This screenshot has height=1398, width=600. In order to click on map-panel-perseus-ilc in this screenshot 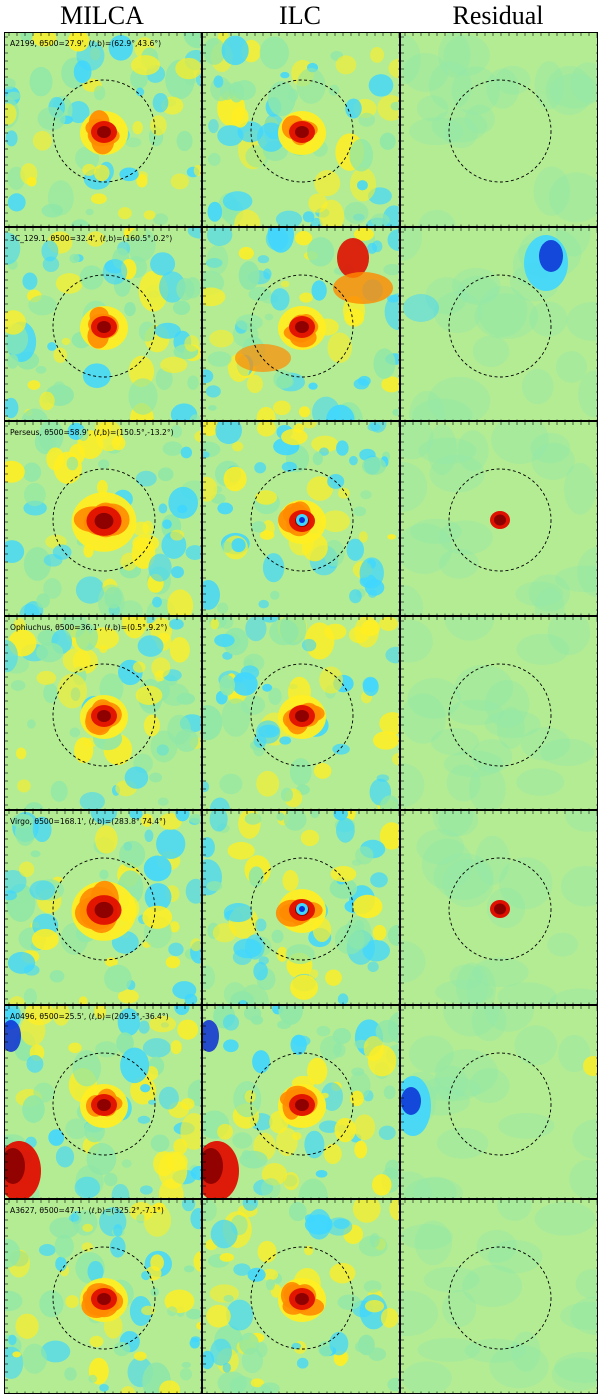, I will do `click(301, 518)`.